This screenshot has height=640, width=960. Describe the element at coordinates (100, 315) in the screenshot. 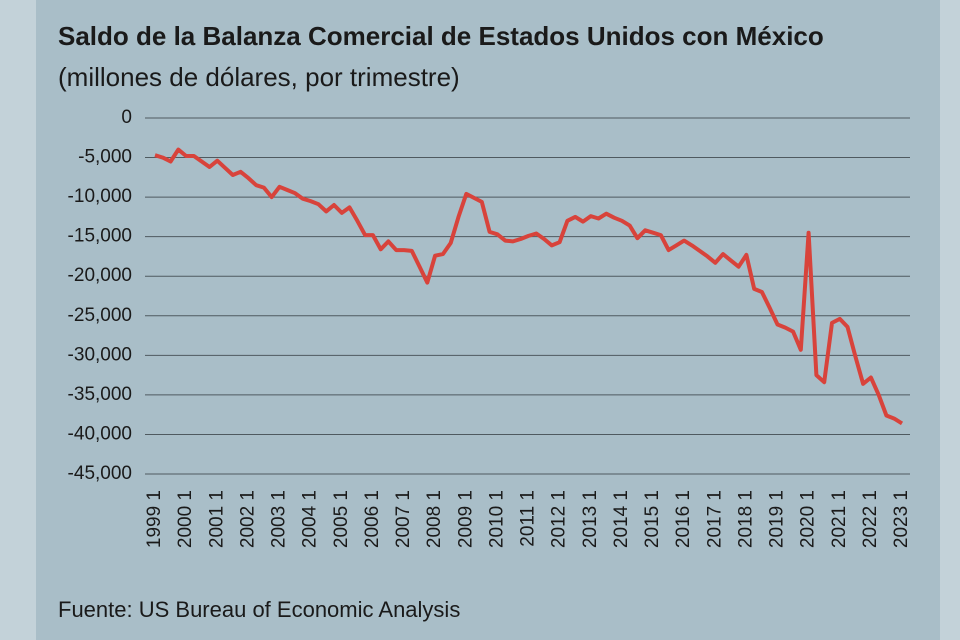

I see `y-tick-label: -25,000` at that location.